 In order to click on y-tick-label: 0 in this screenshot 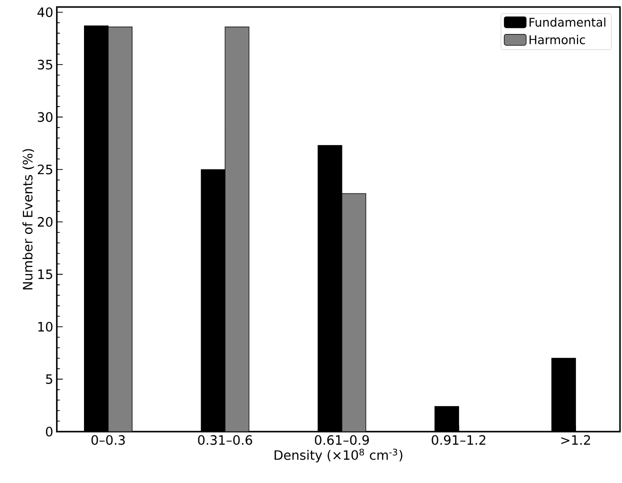, I will do `click(49, 431)`.